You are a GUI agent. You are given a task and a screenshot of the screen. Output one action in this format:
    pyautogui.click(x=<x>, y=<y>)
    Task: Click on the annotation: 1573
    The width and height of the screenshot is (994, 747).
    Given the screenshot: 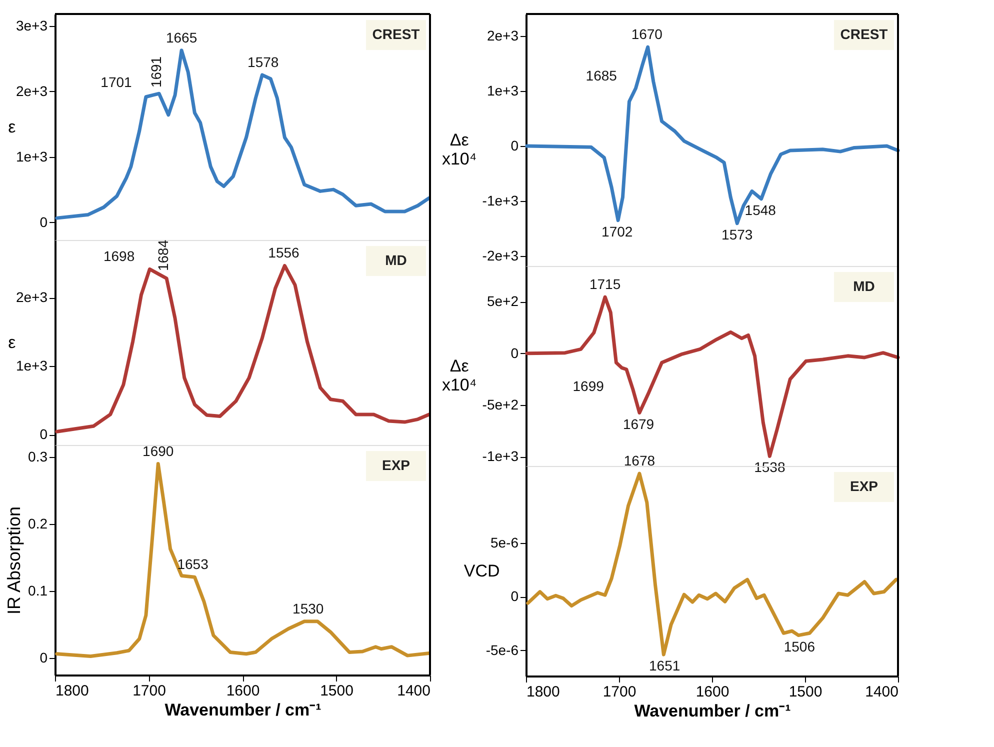 What is the action you would take?
    pyautogui.click(x=737, y=234)
    